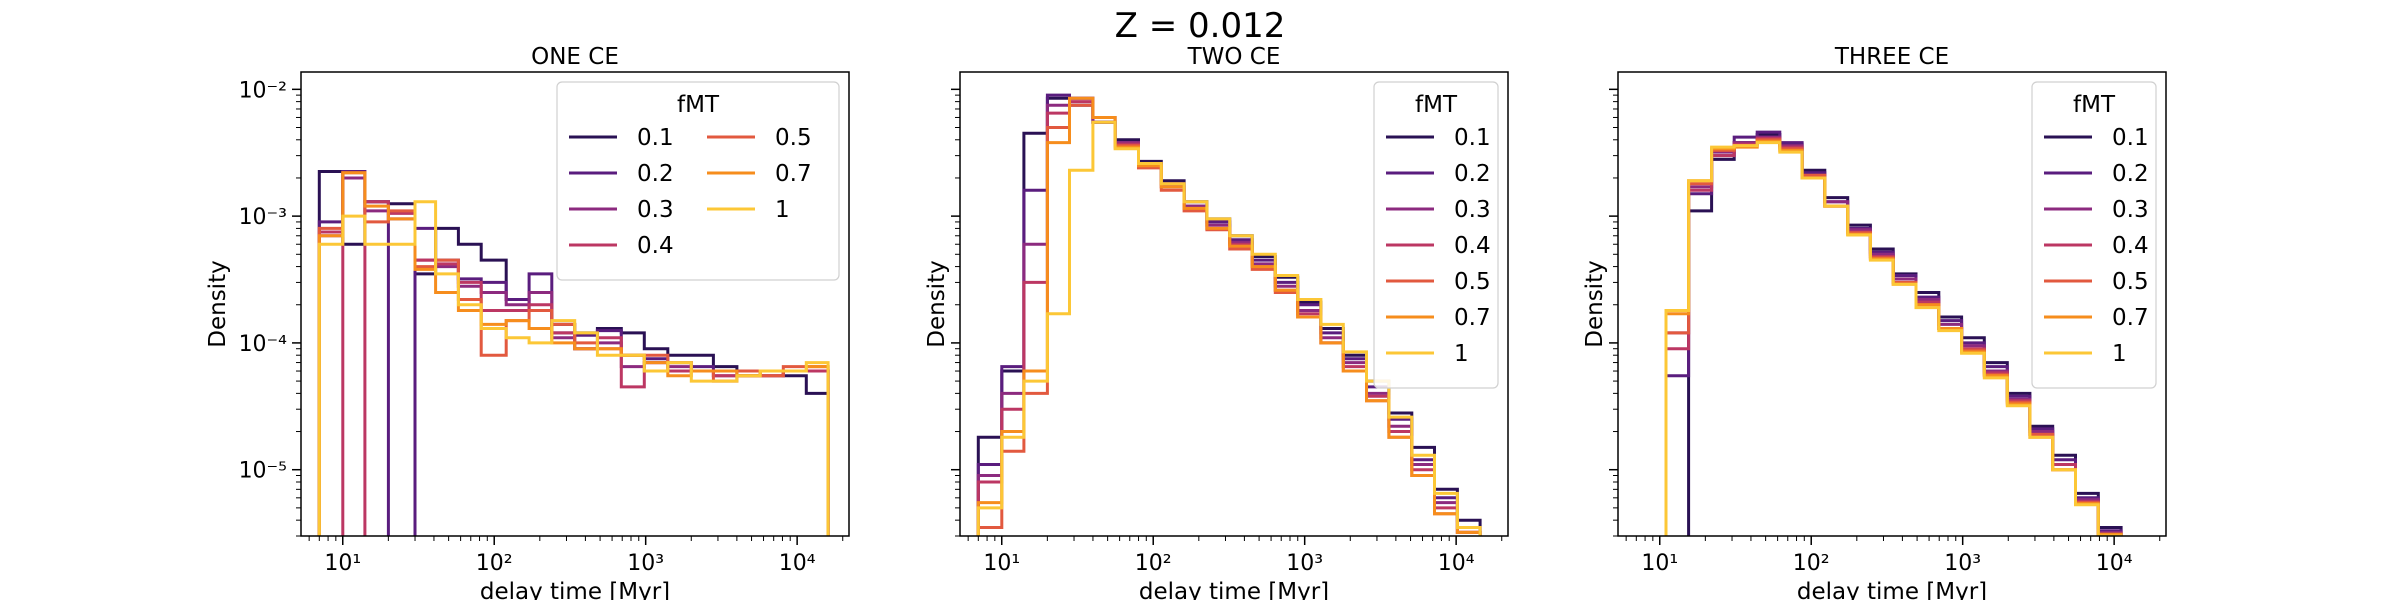  Describe the element at coordinates (263, 344) in the screenshot. I see `y-tick-label: 10⁻⁴` at that location.